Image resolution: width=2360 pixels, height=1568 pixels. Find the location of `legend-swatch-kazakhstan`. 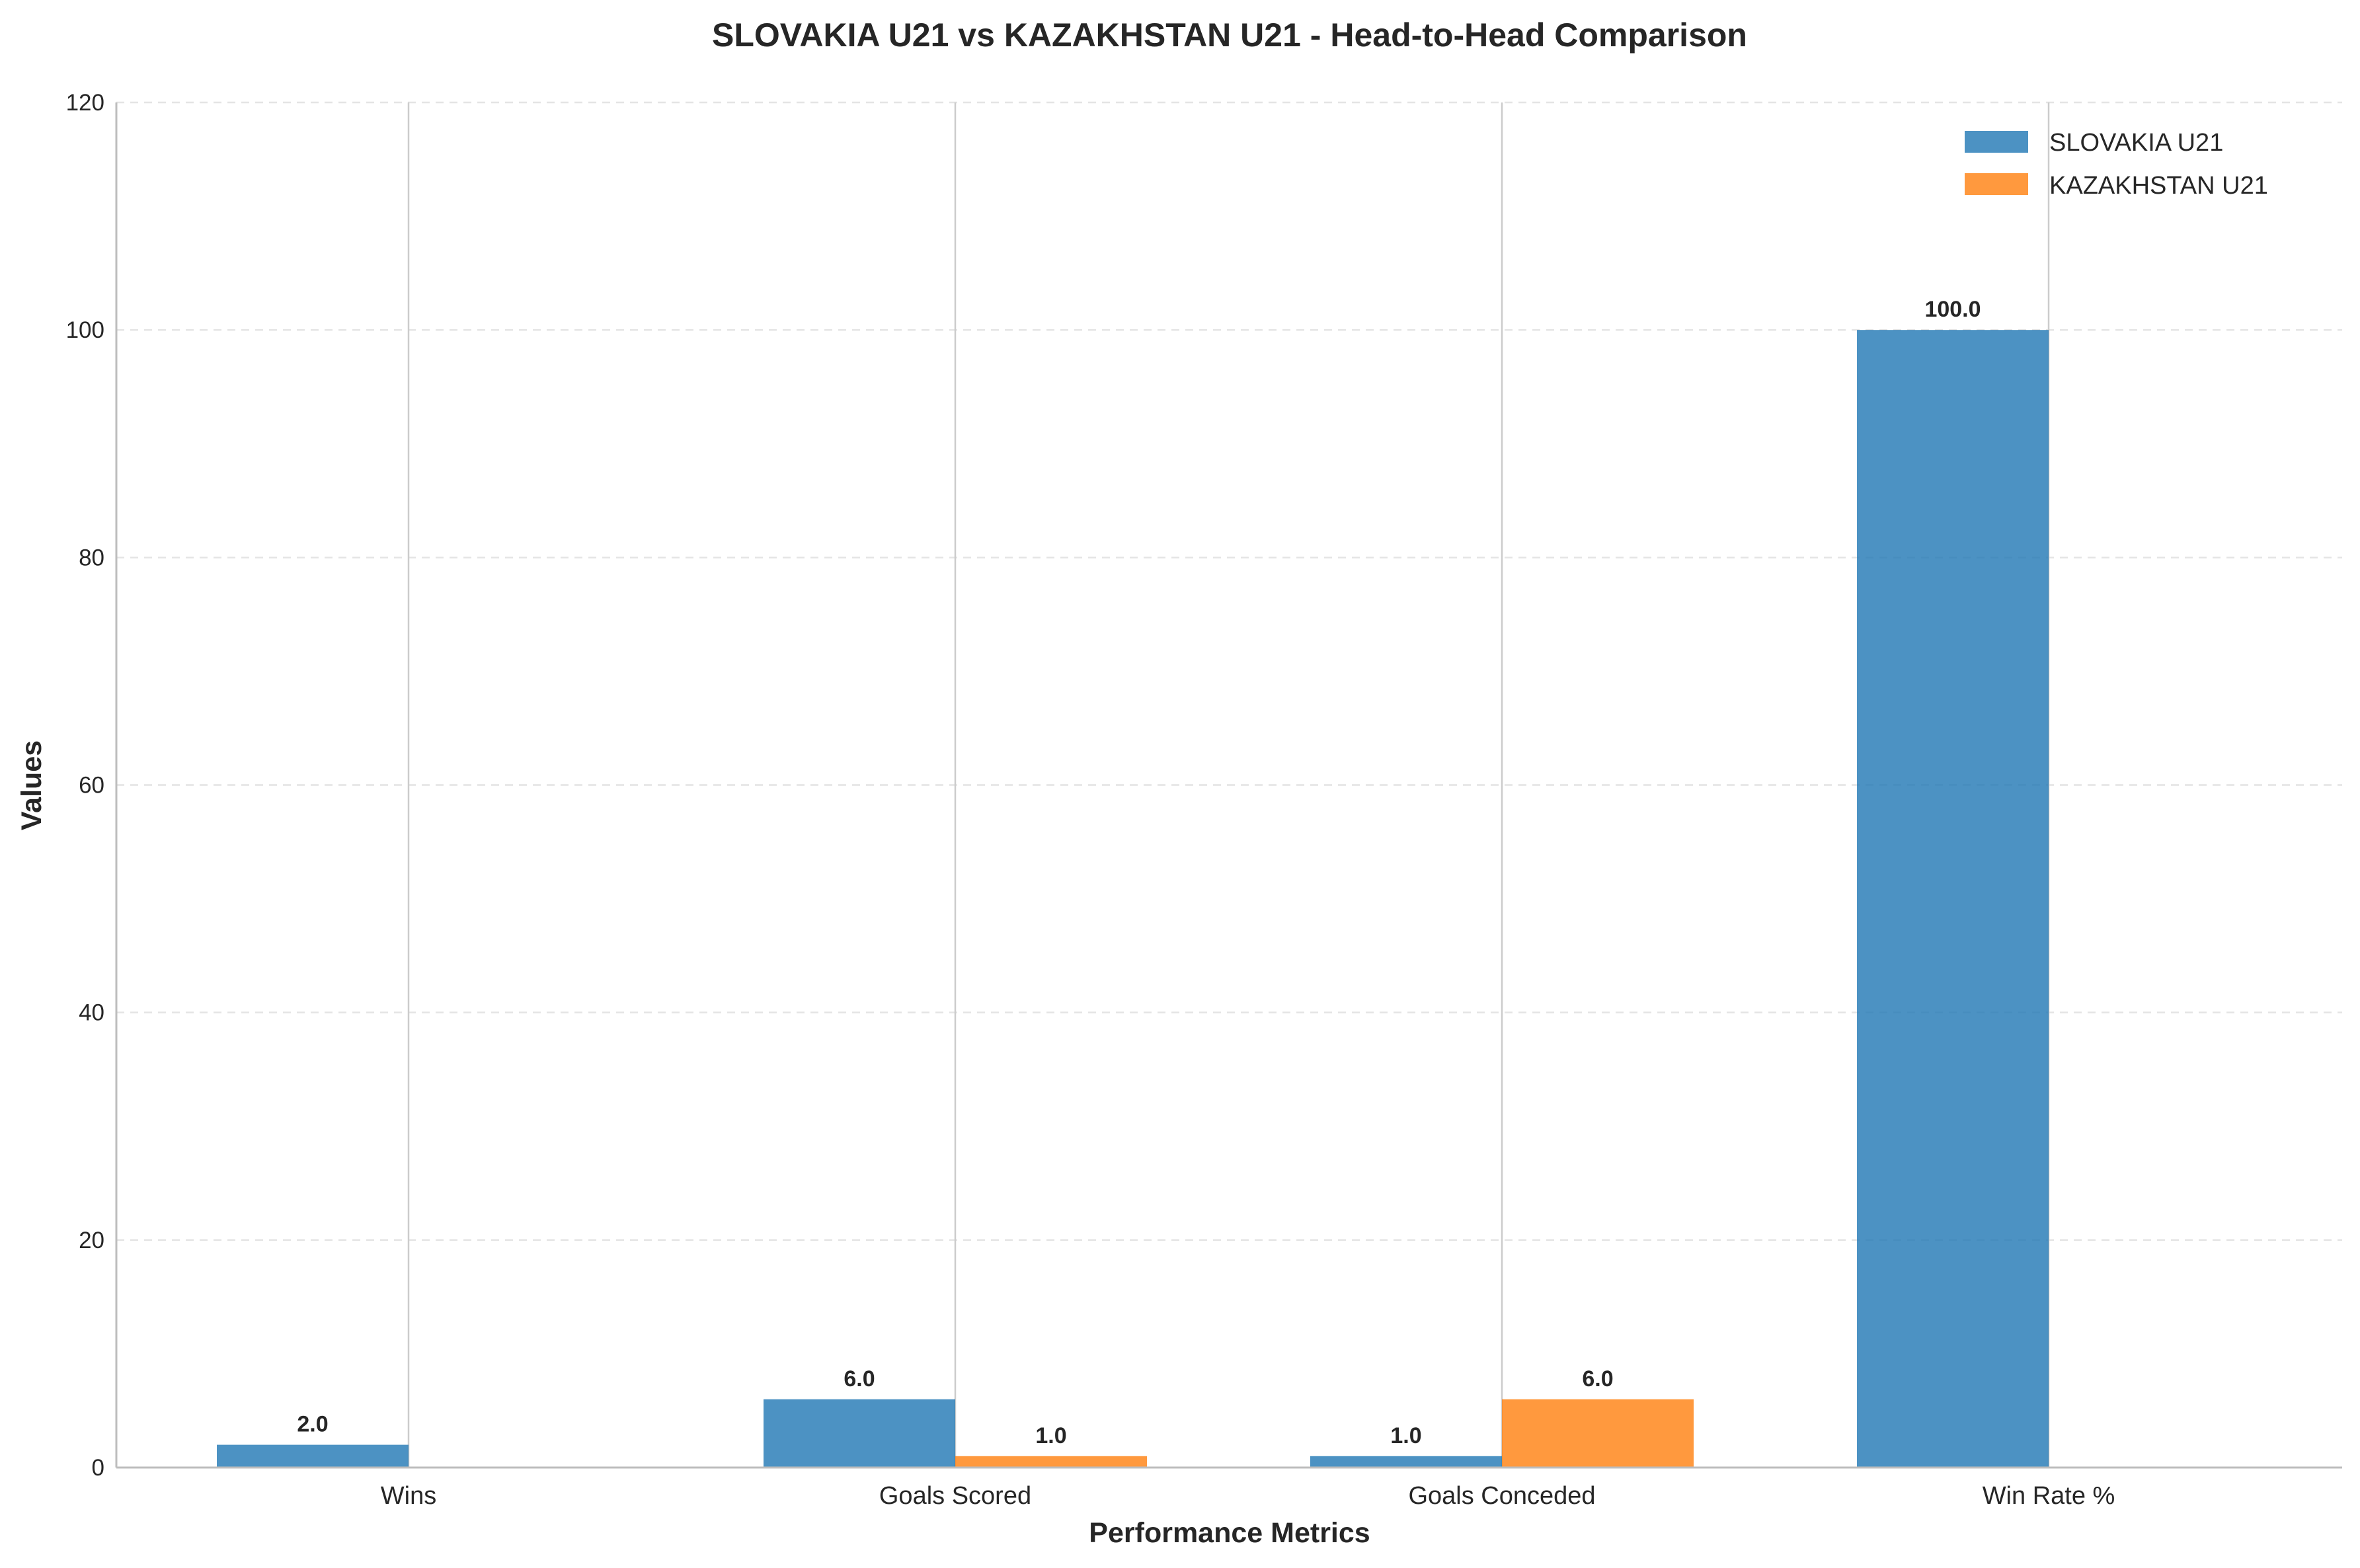

legend-swatch-kazakhstan is located at coordinates (1996, 184).